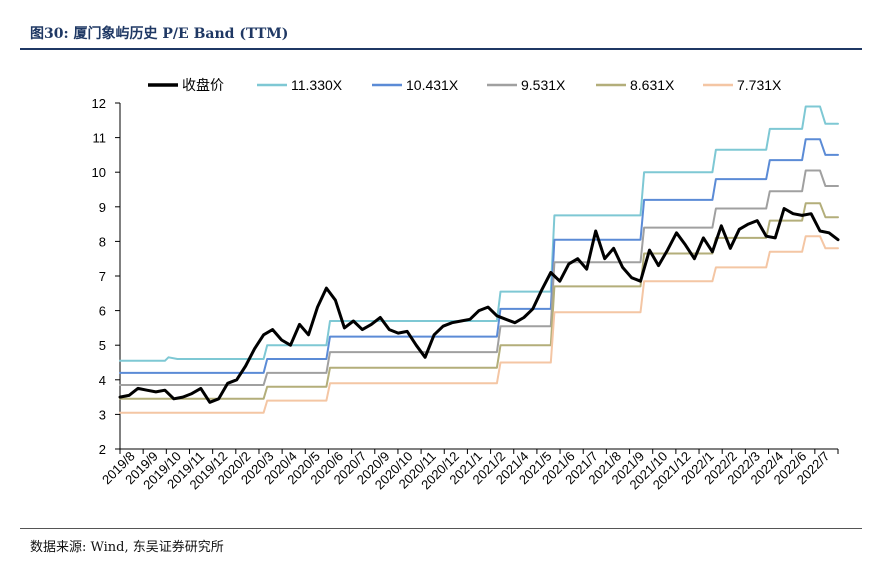  Describe the element at coordinates (127, 547) in the screenshot. I see `source-note: 数据来源: Wind, 东吴证券研究所` at that location.